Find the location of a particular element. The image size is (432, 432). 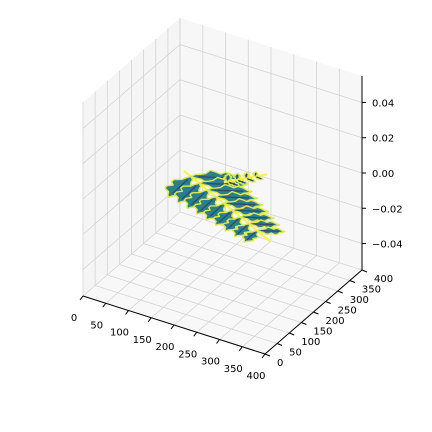

fern-surface is located at coordinates (225, 206).